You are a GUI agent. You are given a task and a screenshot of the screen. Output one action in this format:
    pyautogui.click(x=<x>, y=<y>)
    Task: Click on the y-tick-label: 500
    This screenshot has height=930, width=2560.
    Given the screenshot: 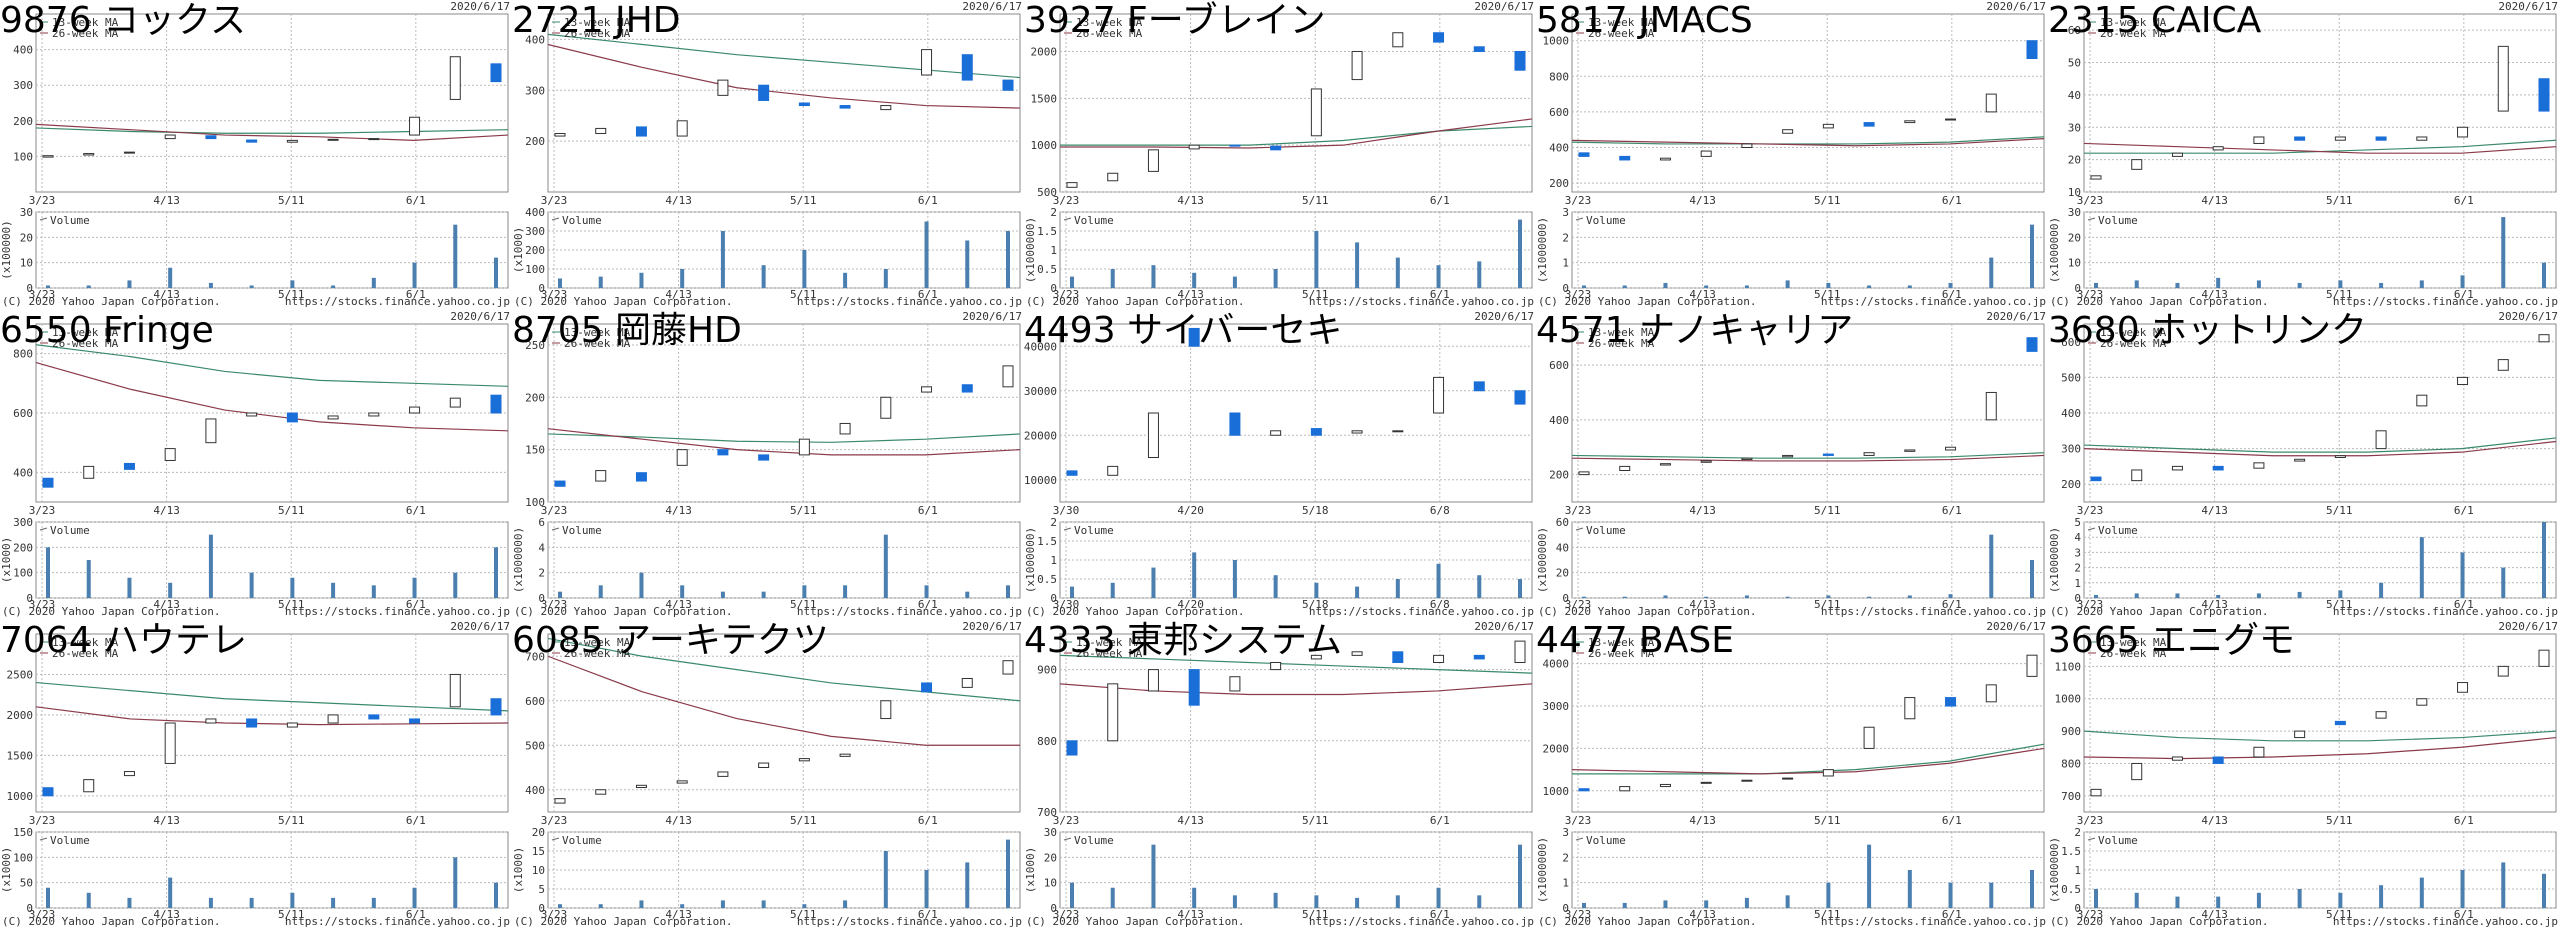 What is the action you would take?
    pyautogui.click(x=2071, y=377)
    